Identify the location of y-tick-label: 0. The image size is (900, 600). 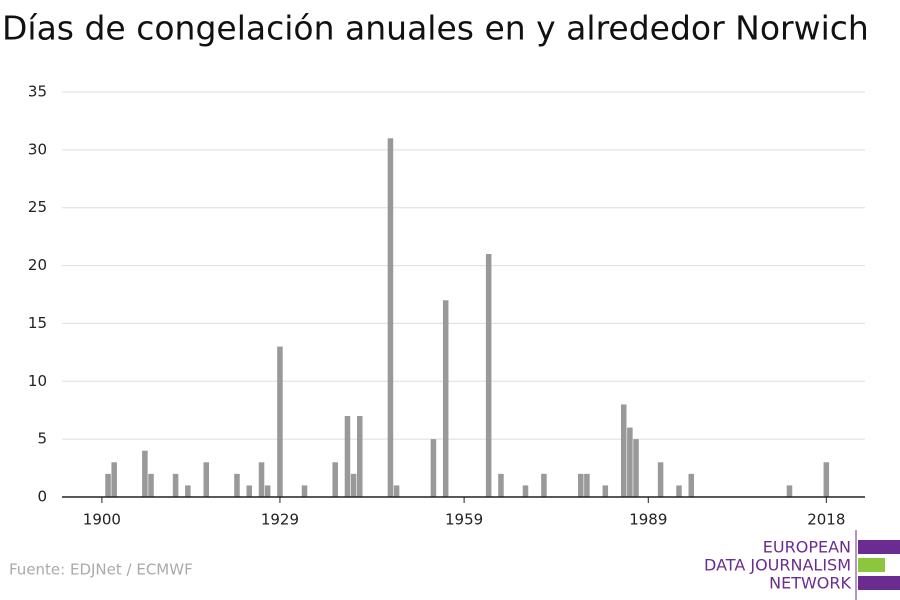
(42, 497).